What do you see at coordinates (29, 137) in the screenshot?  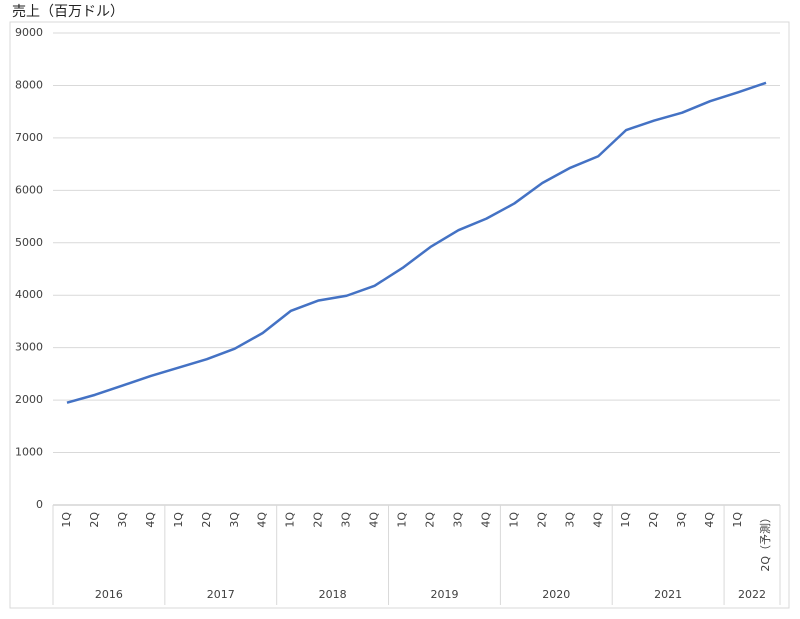 I see `y-tick-label: 7000` at bounding box center [29, 137].